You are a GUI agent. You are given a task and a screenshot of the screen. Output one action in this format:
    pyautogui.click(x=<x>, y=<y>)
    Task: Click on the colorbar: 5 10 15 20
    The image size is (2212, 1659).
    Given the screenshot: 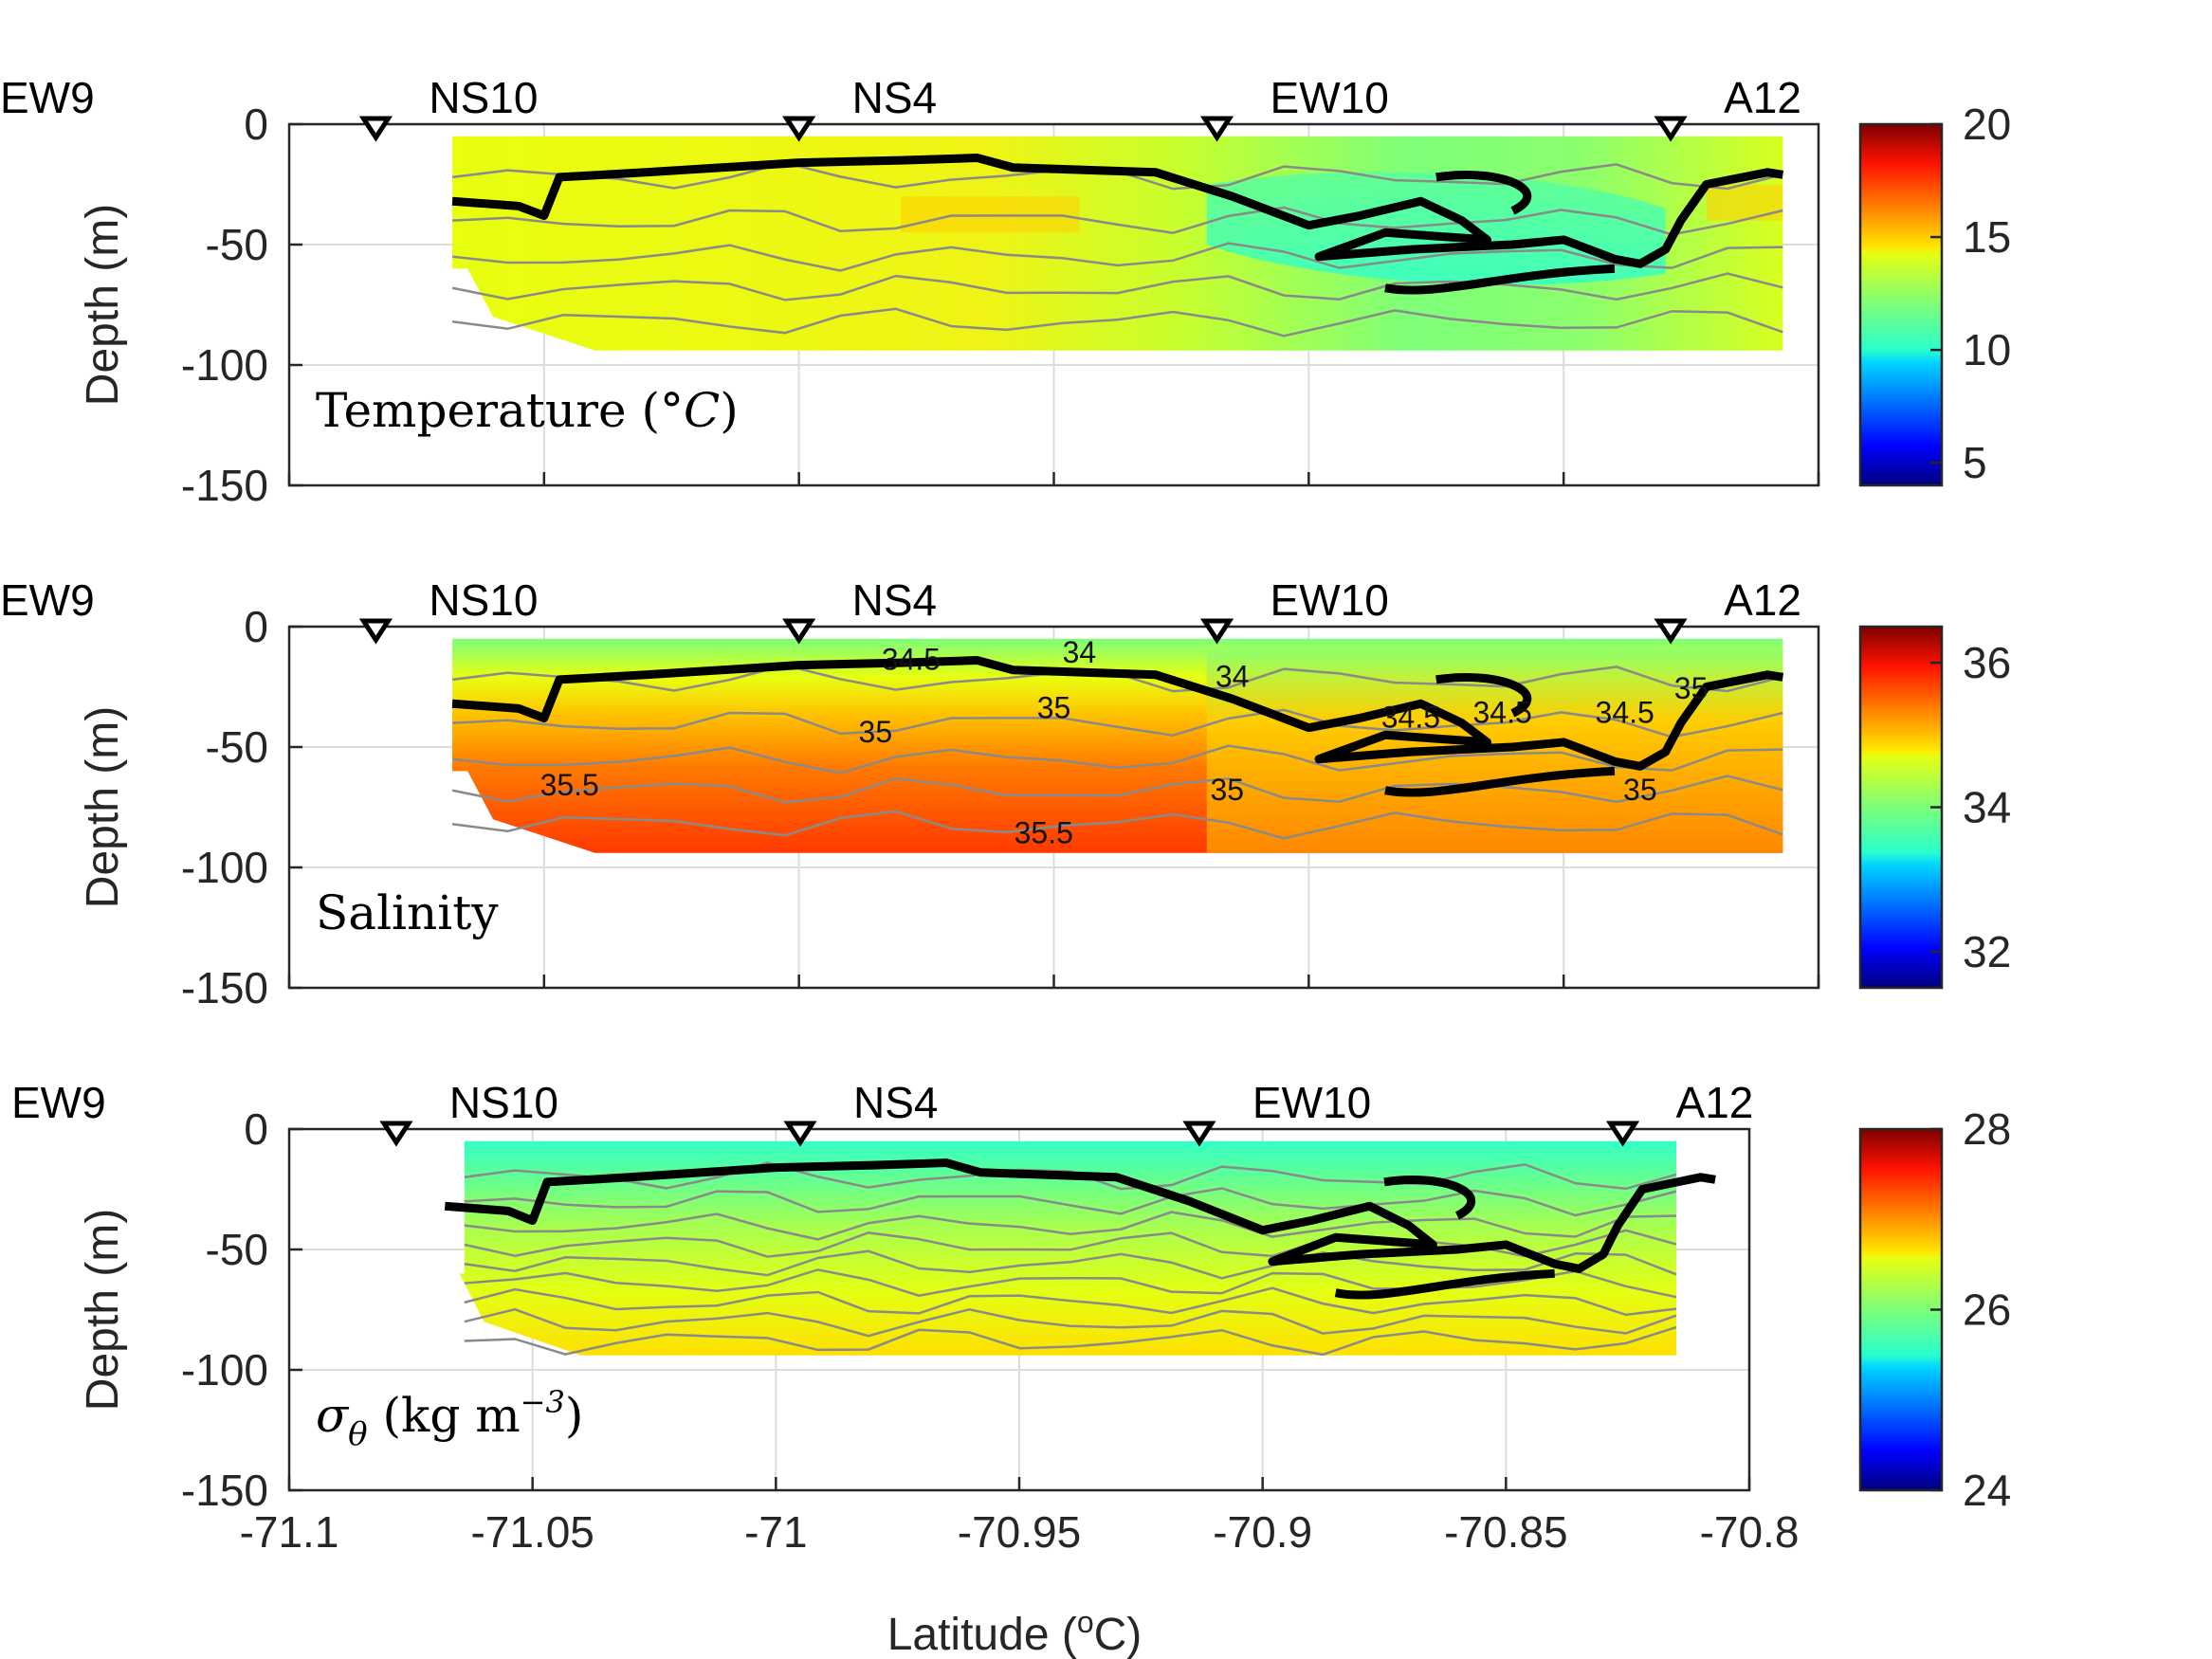 What is the action you would take?
    pyautogui.click(x=1934, y=293)
    